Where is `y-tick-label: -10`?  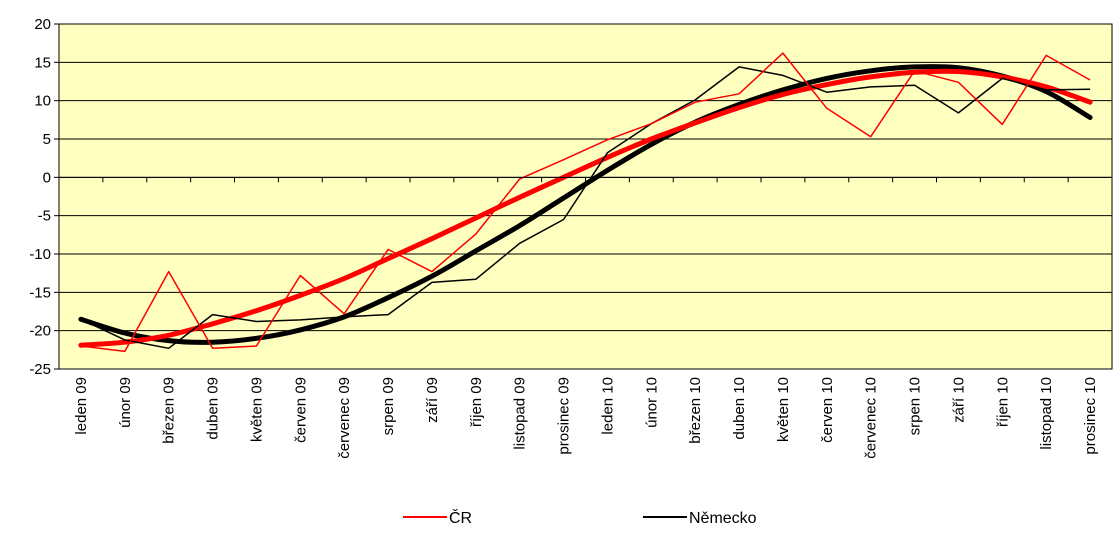
y-tick-label: -10 is located at coordinates (40, 254).